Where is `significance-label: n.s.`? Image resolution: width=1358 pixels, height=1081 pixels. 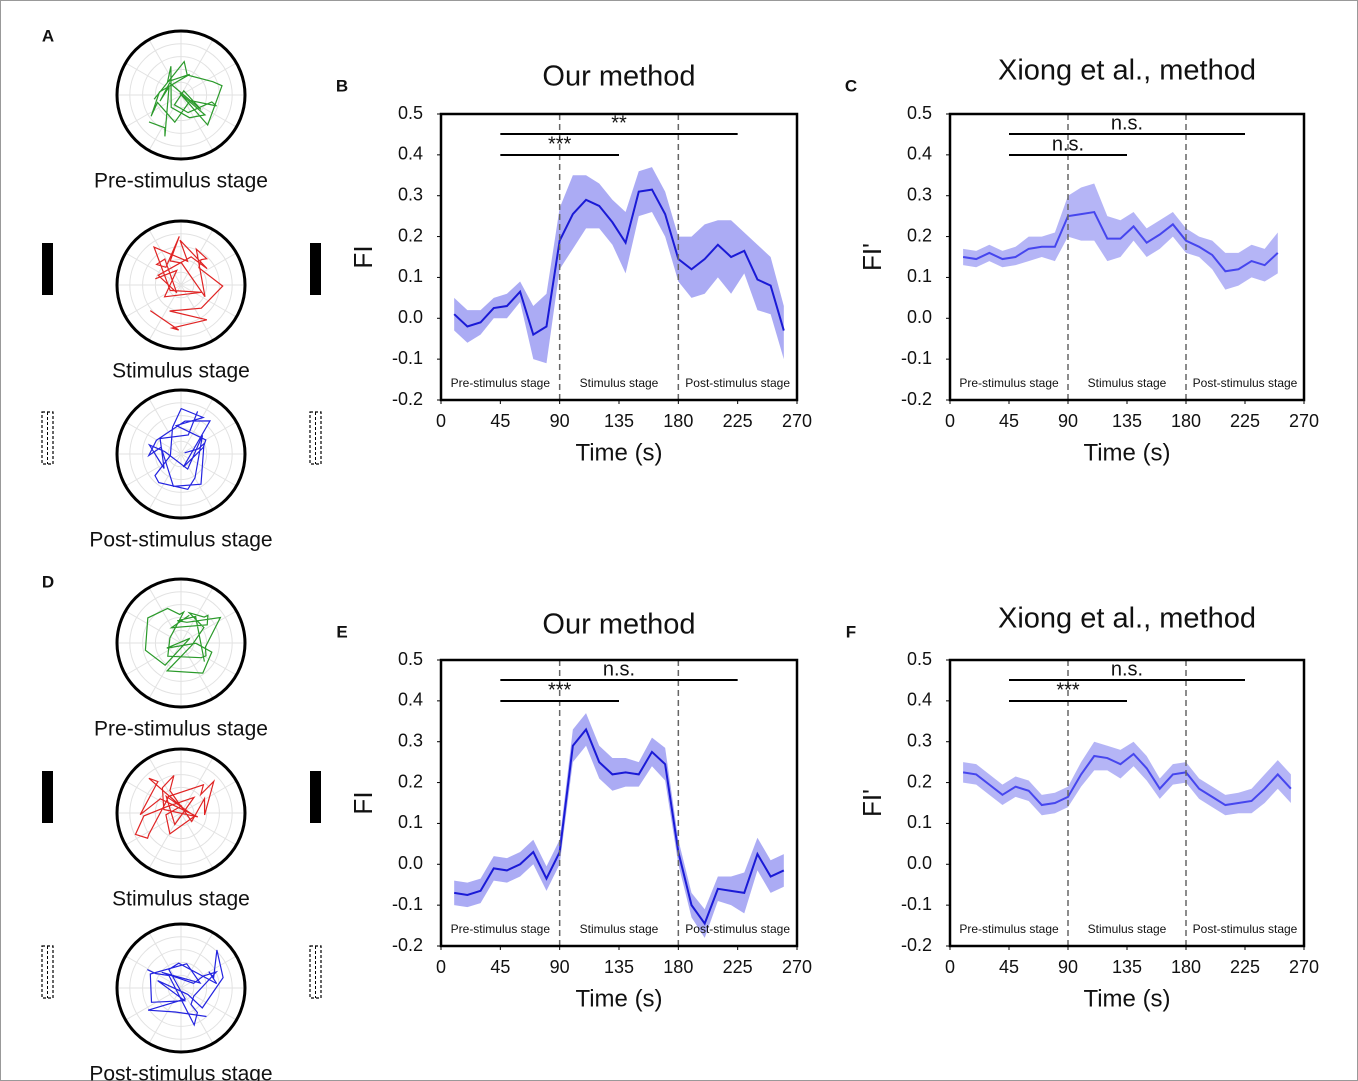 significance-label: n.s. is located at coordinates (619, 669).